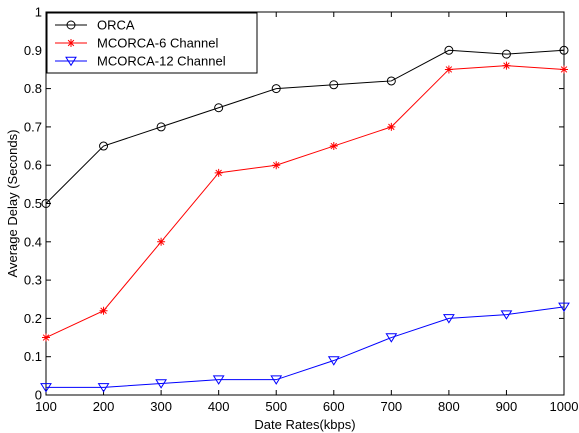 This screenshot has height=433, width=579. Describe the element at coordinates (12, 204) in the screenshot. I see `y-axis-label: Average Delay (Seconds)` at that location.